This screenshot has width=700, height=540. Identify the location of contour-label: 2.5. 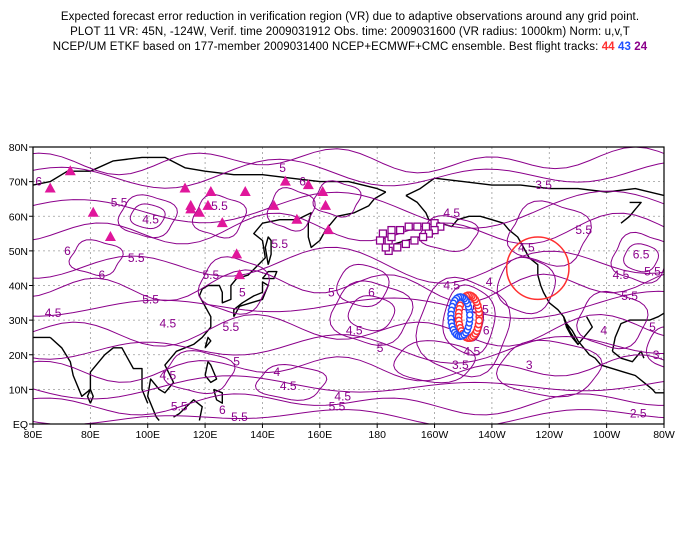
(638, 414).